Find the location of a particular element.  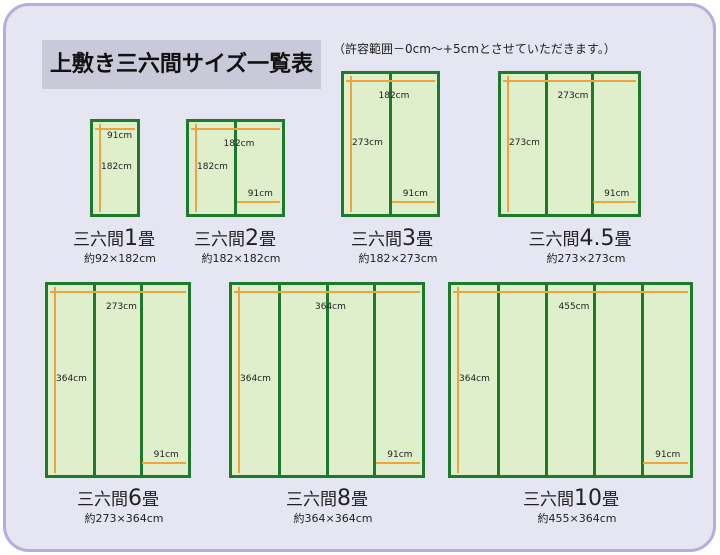

width-label: 364cm is located at coordinates (330, 307).